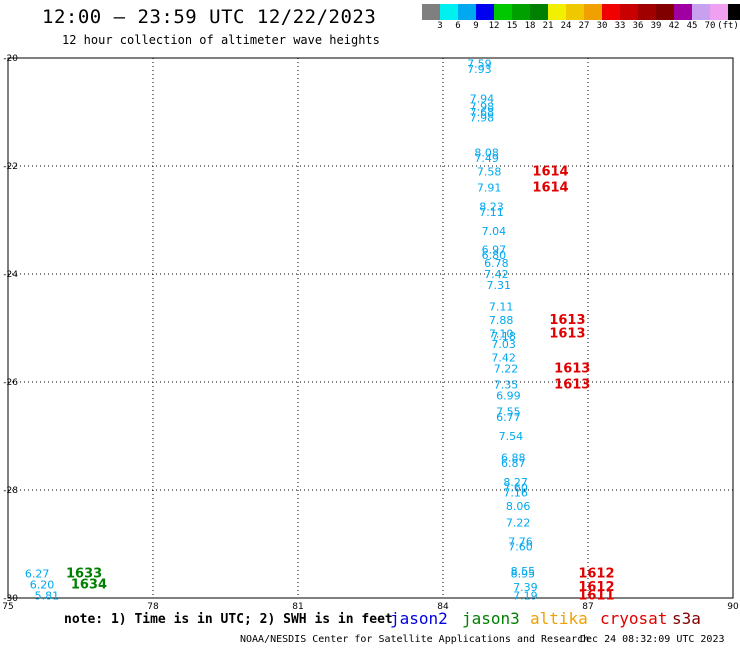  I want to click on x-tick-label: 90, so click(733, 606).